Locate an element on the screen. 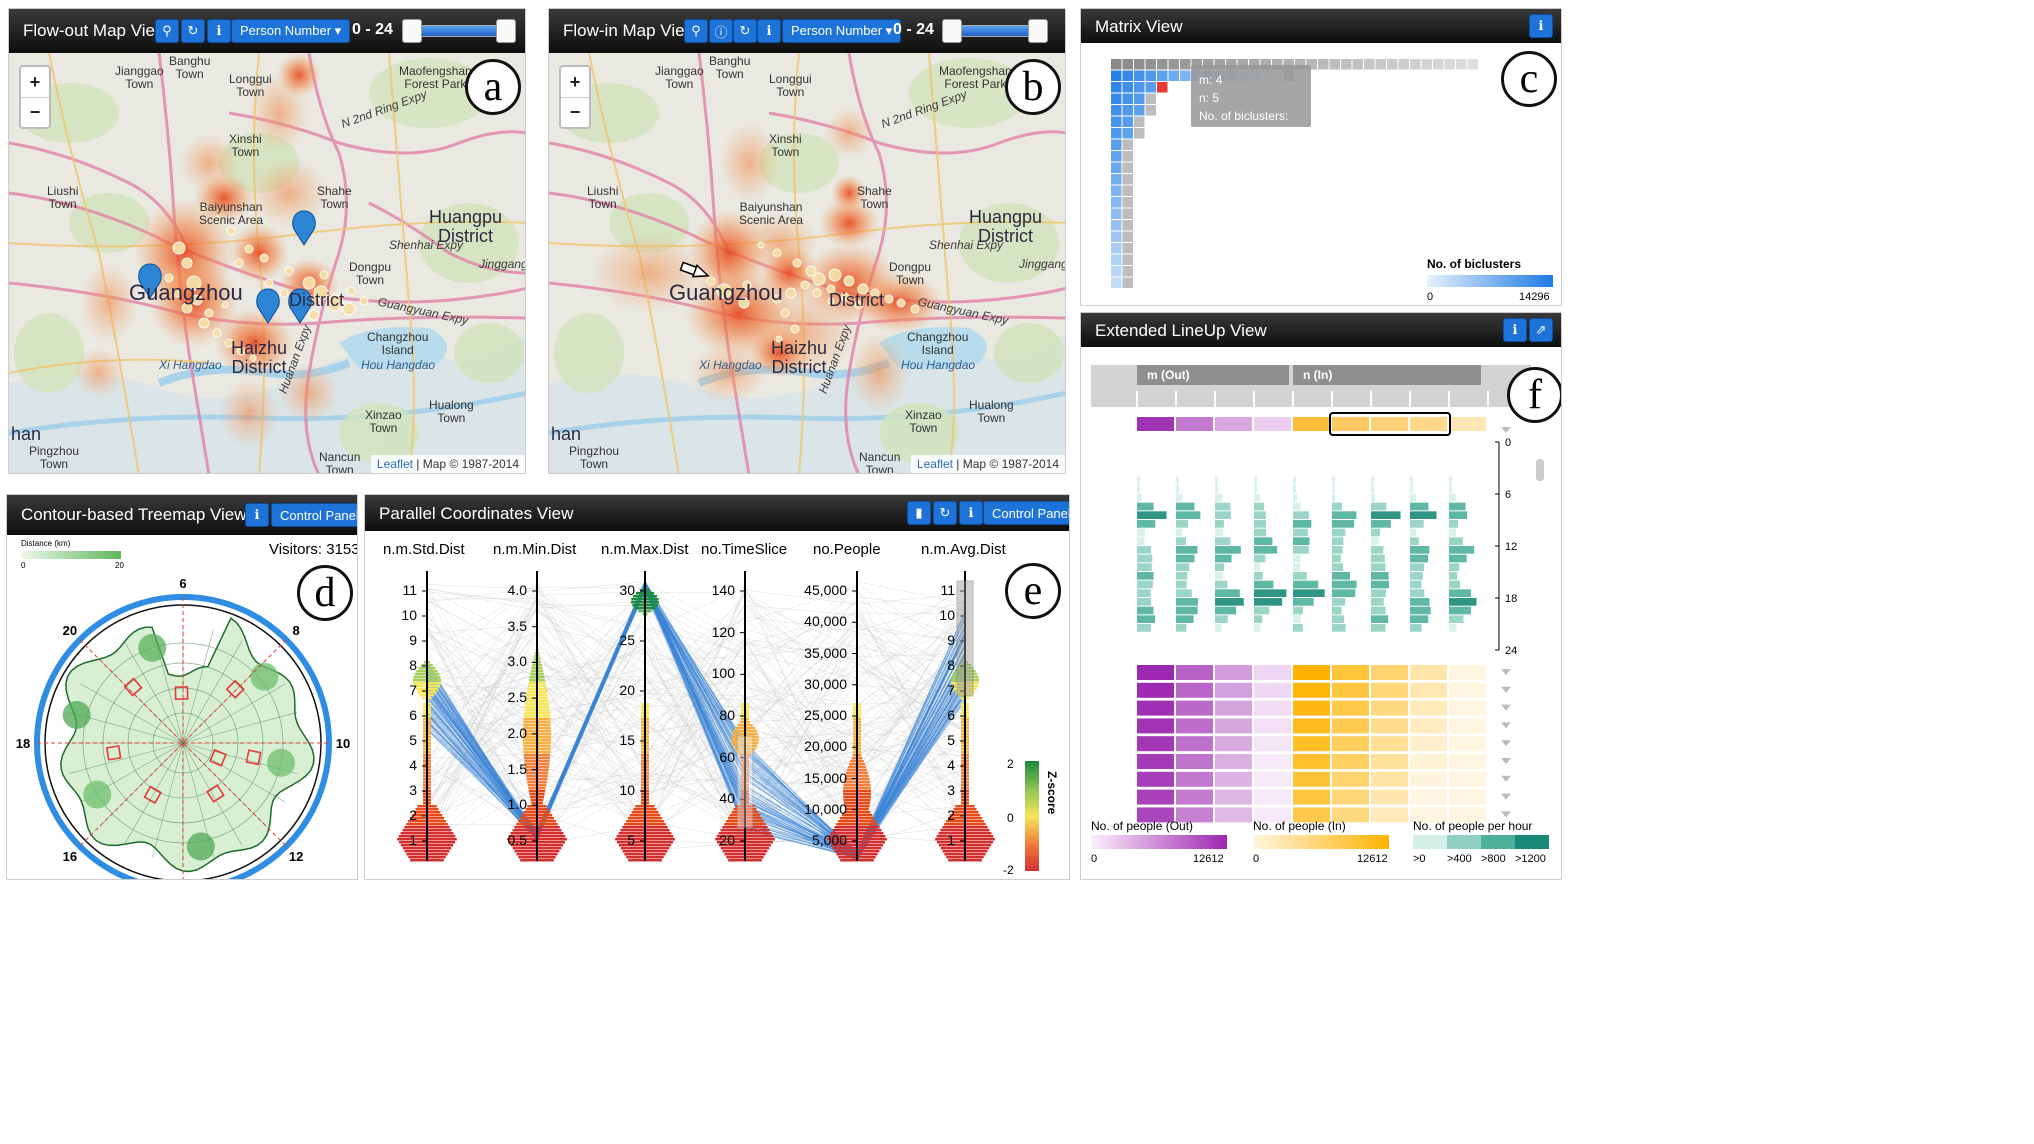  map-label: Xi Hangdao is located at coordinates (190, 365).